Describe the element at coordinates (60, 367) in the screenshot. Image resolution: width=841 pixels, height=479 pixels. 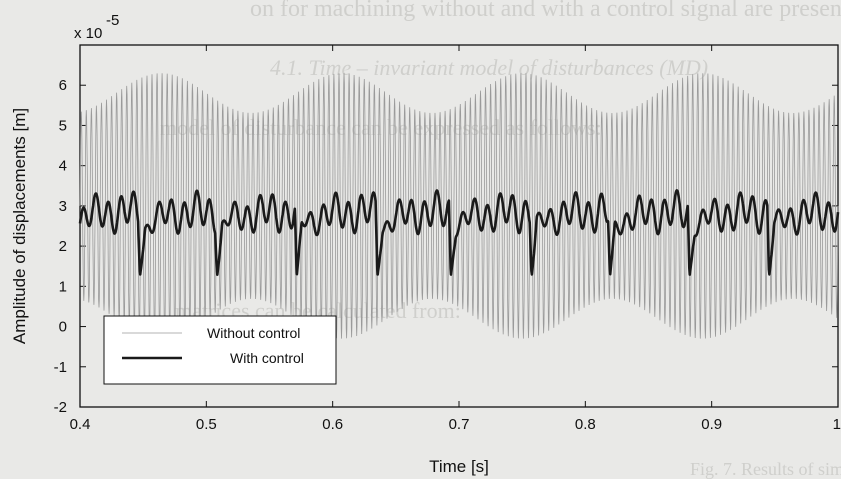
I see `y-tick-label: -1` at that location.